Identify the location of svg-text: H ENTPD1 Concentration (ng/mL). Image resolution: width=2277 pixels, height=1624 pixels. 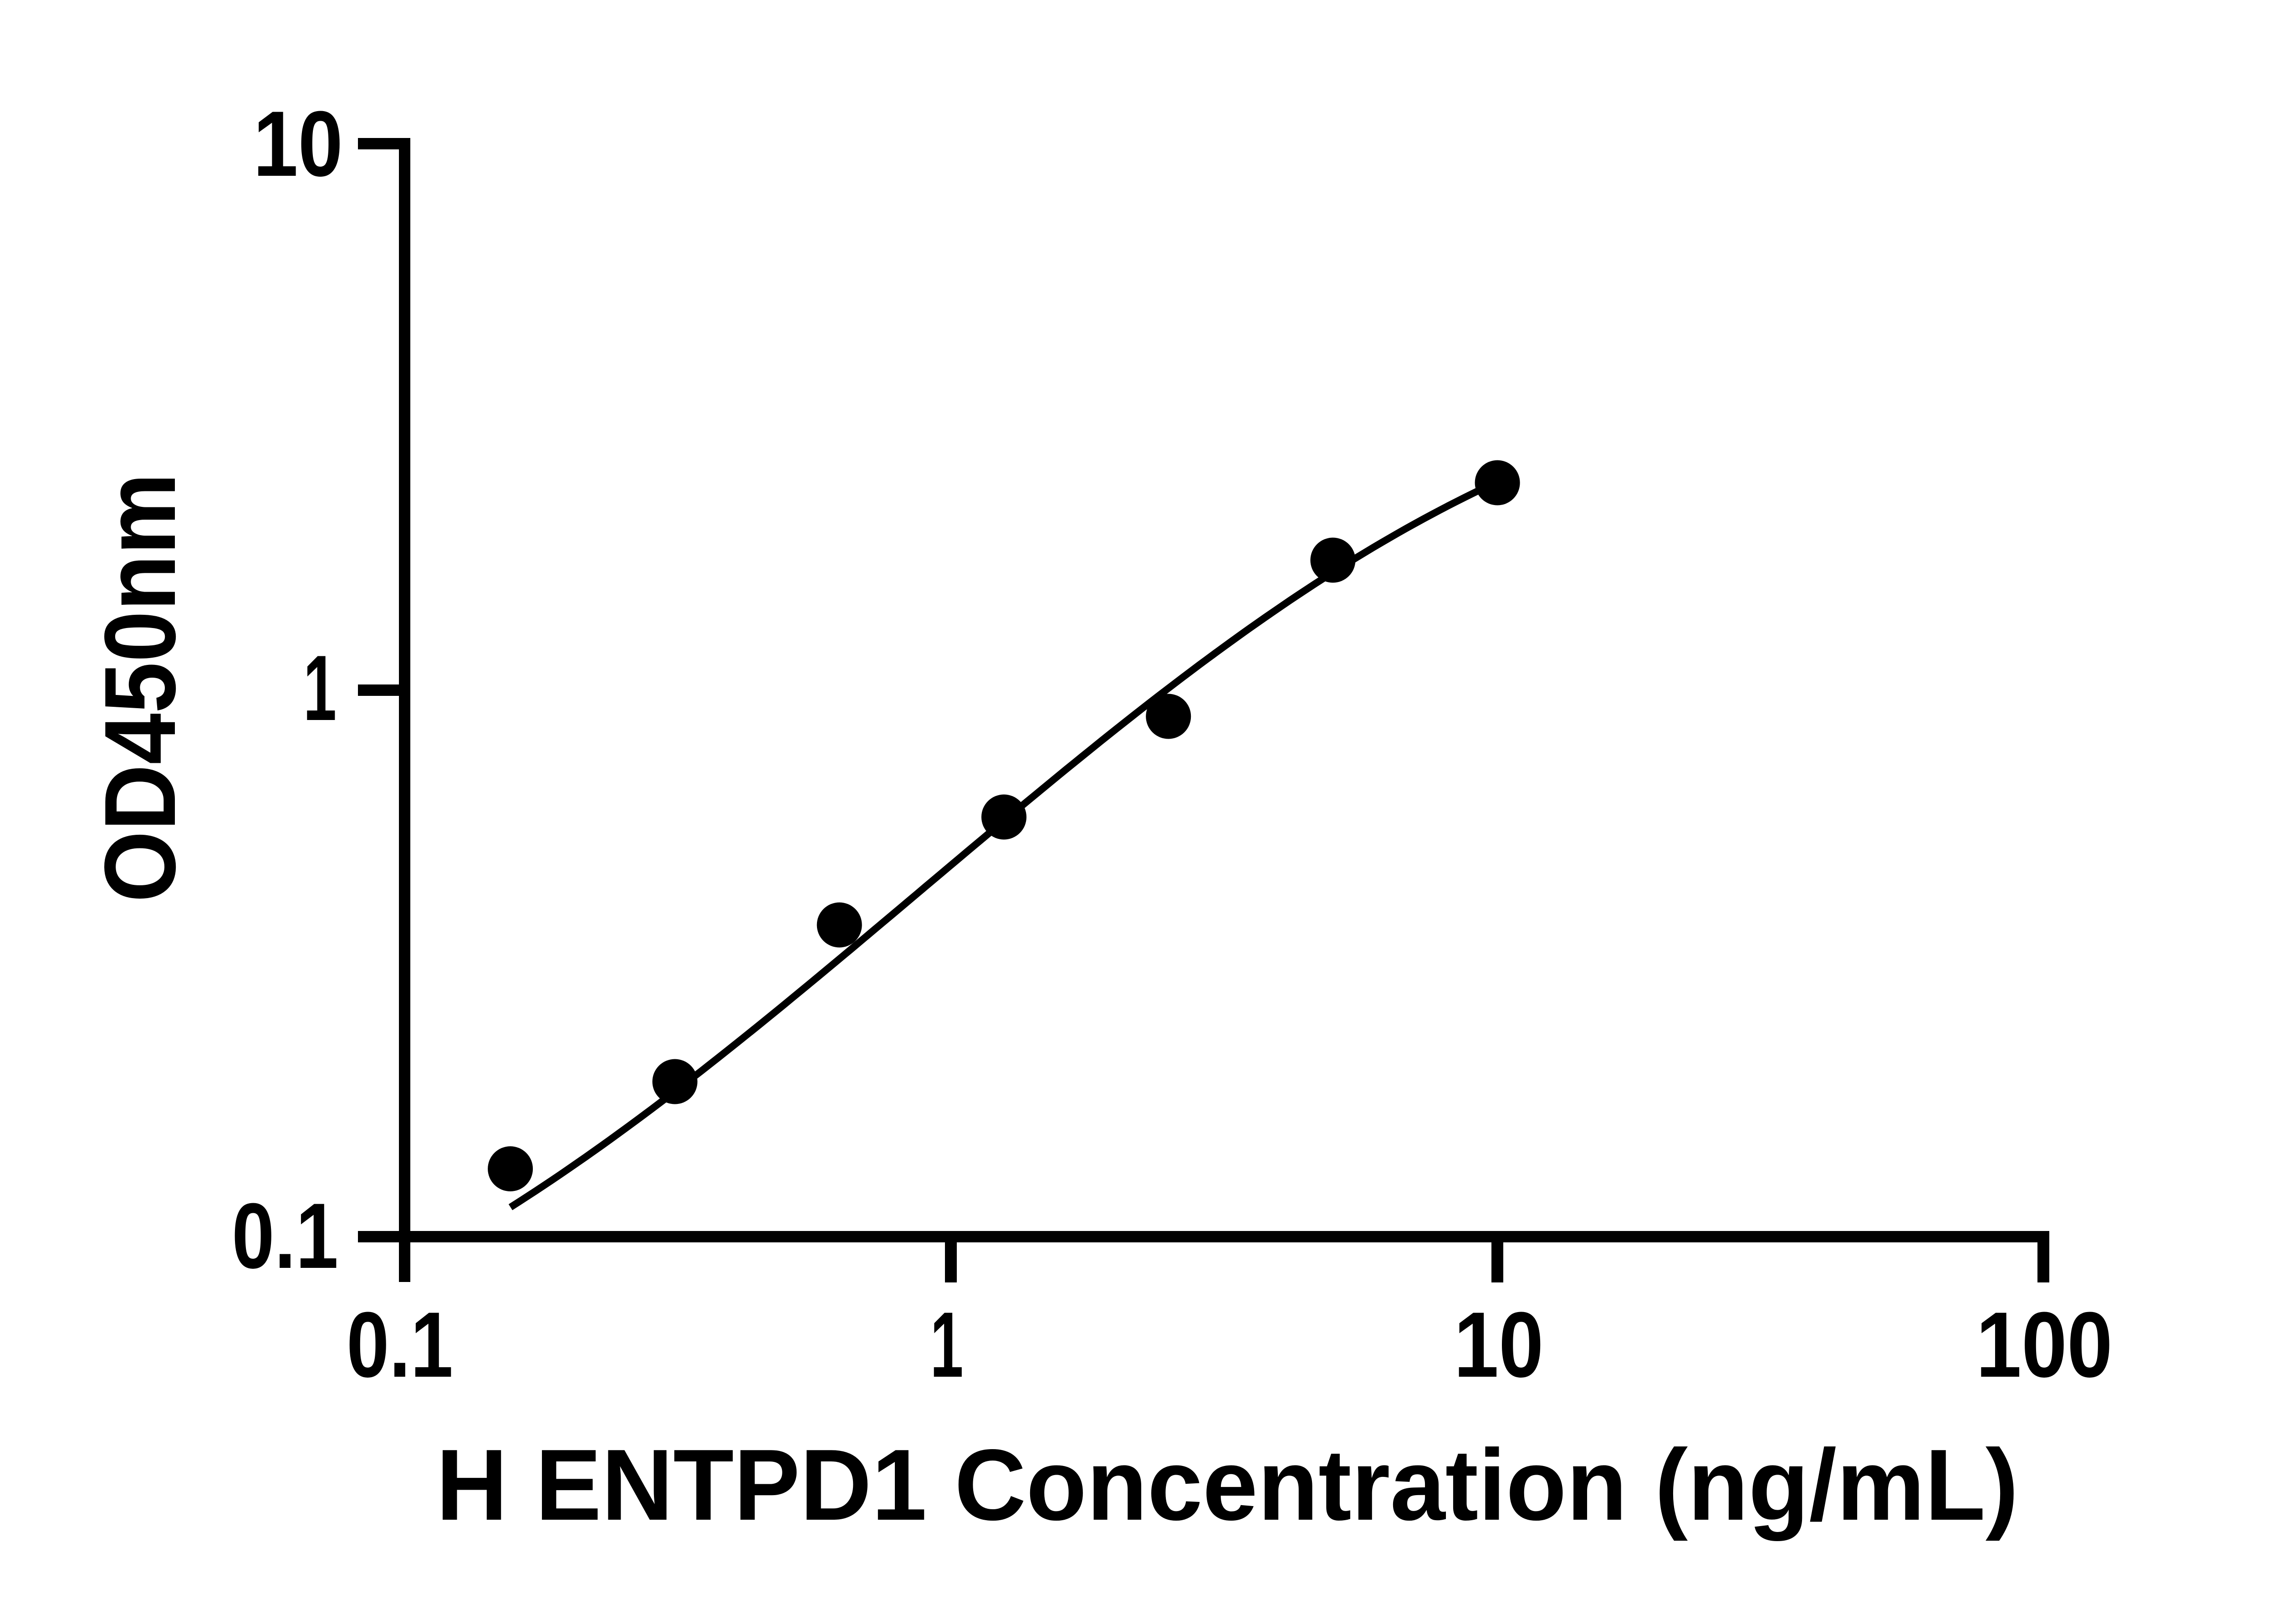
(1228, 1485).